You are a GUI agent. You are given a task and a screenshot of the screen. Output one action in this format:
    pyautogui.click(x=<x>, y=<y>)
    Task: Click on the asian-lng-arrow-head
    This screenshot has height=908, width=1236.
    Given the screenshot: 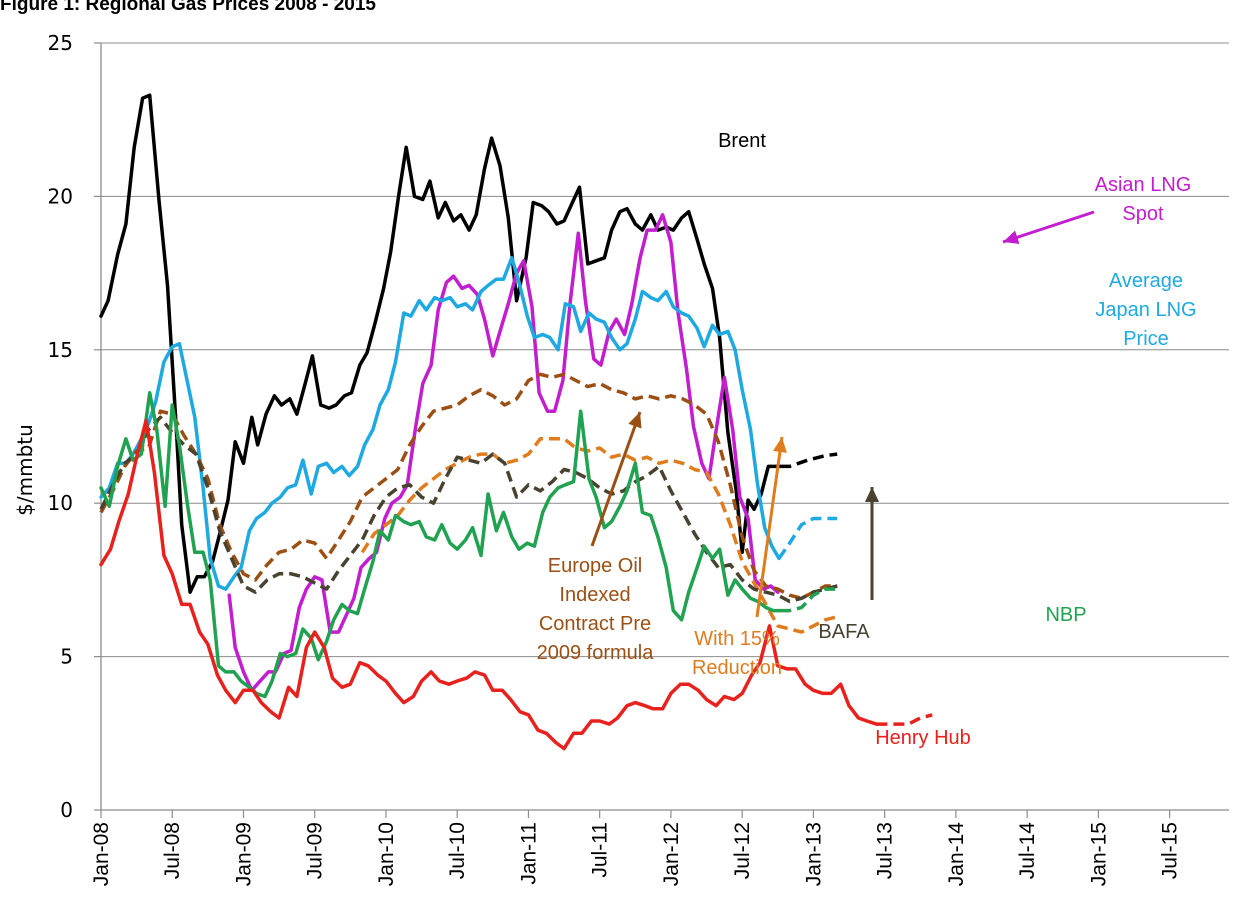 What is the action you would take?
    pyautogui.click(x=1011, y=237)
    